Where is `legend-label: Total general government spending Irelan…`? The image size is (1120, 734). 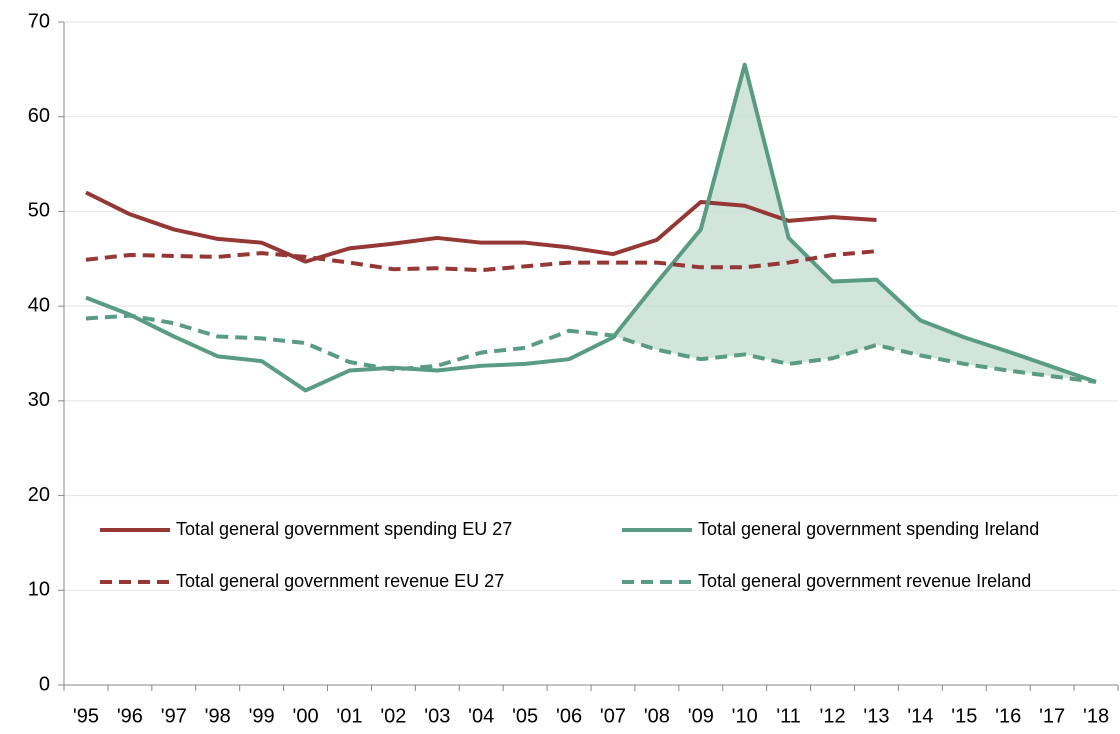
legend-label: Total general government spending Irelan… is located at coordinates (868, 529).